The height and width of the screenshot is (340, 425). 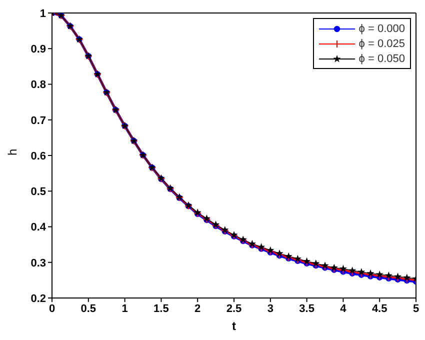 I want to click on x-tick-label: 0.5, so click(x=88, y=308).